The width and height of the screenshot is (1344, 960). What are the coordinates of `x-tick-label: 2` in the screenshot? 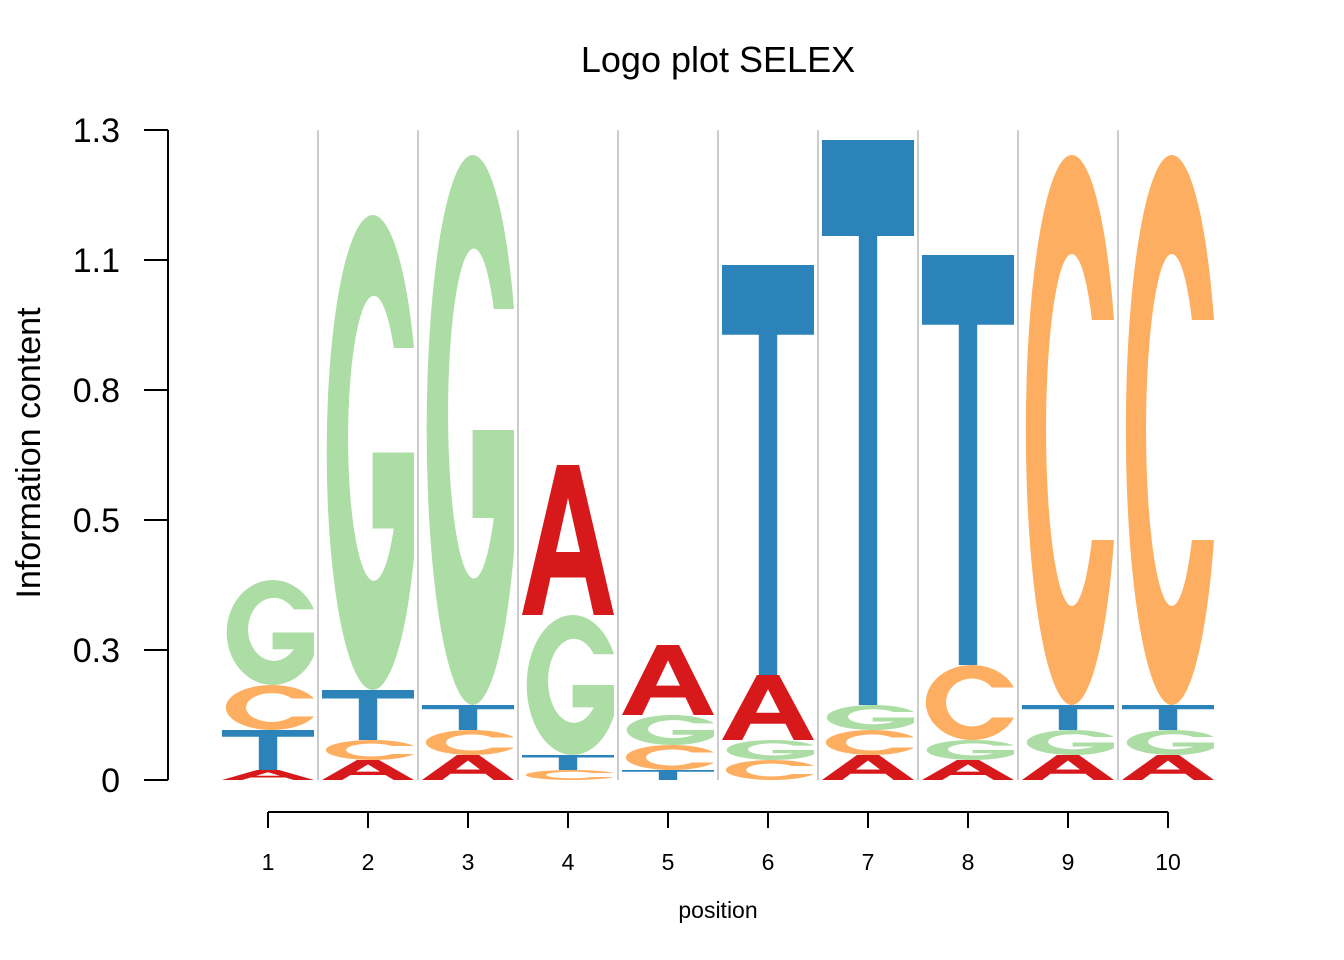 It's located at (368, 862).